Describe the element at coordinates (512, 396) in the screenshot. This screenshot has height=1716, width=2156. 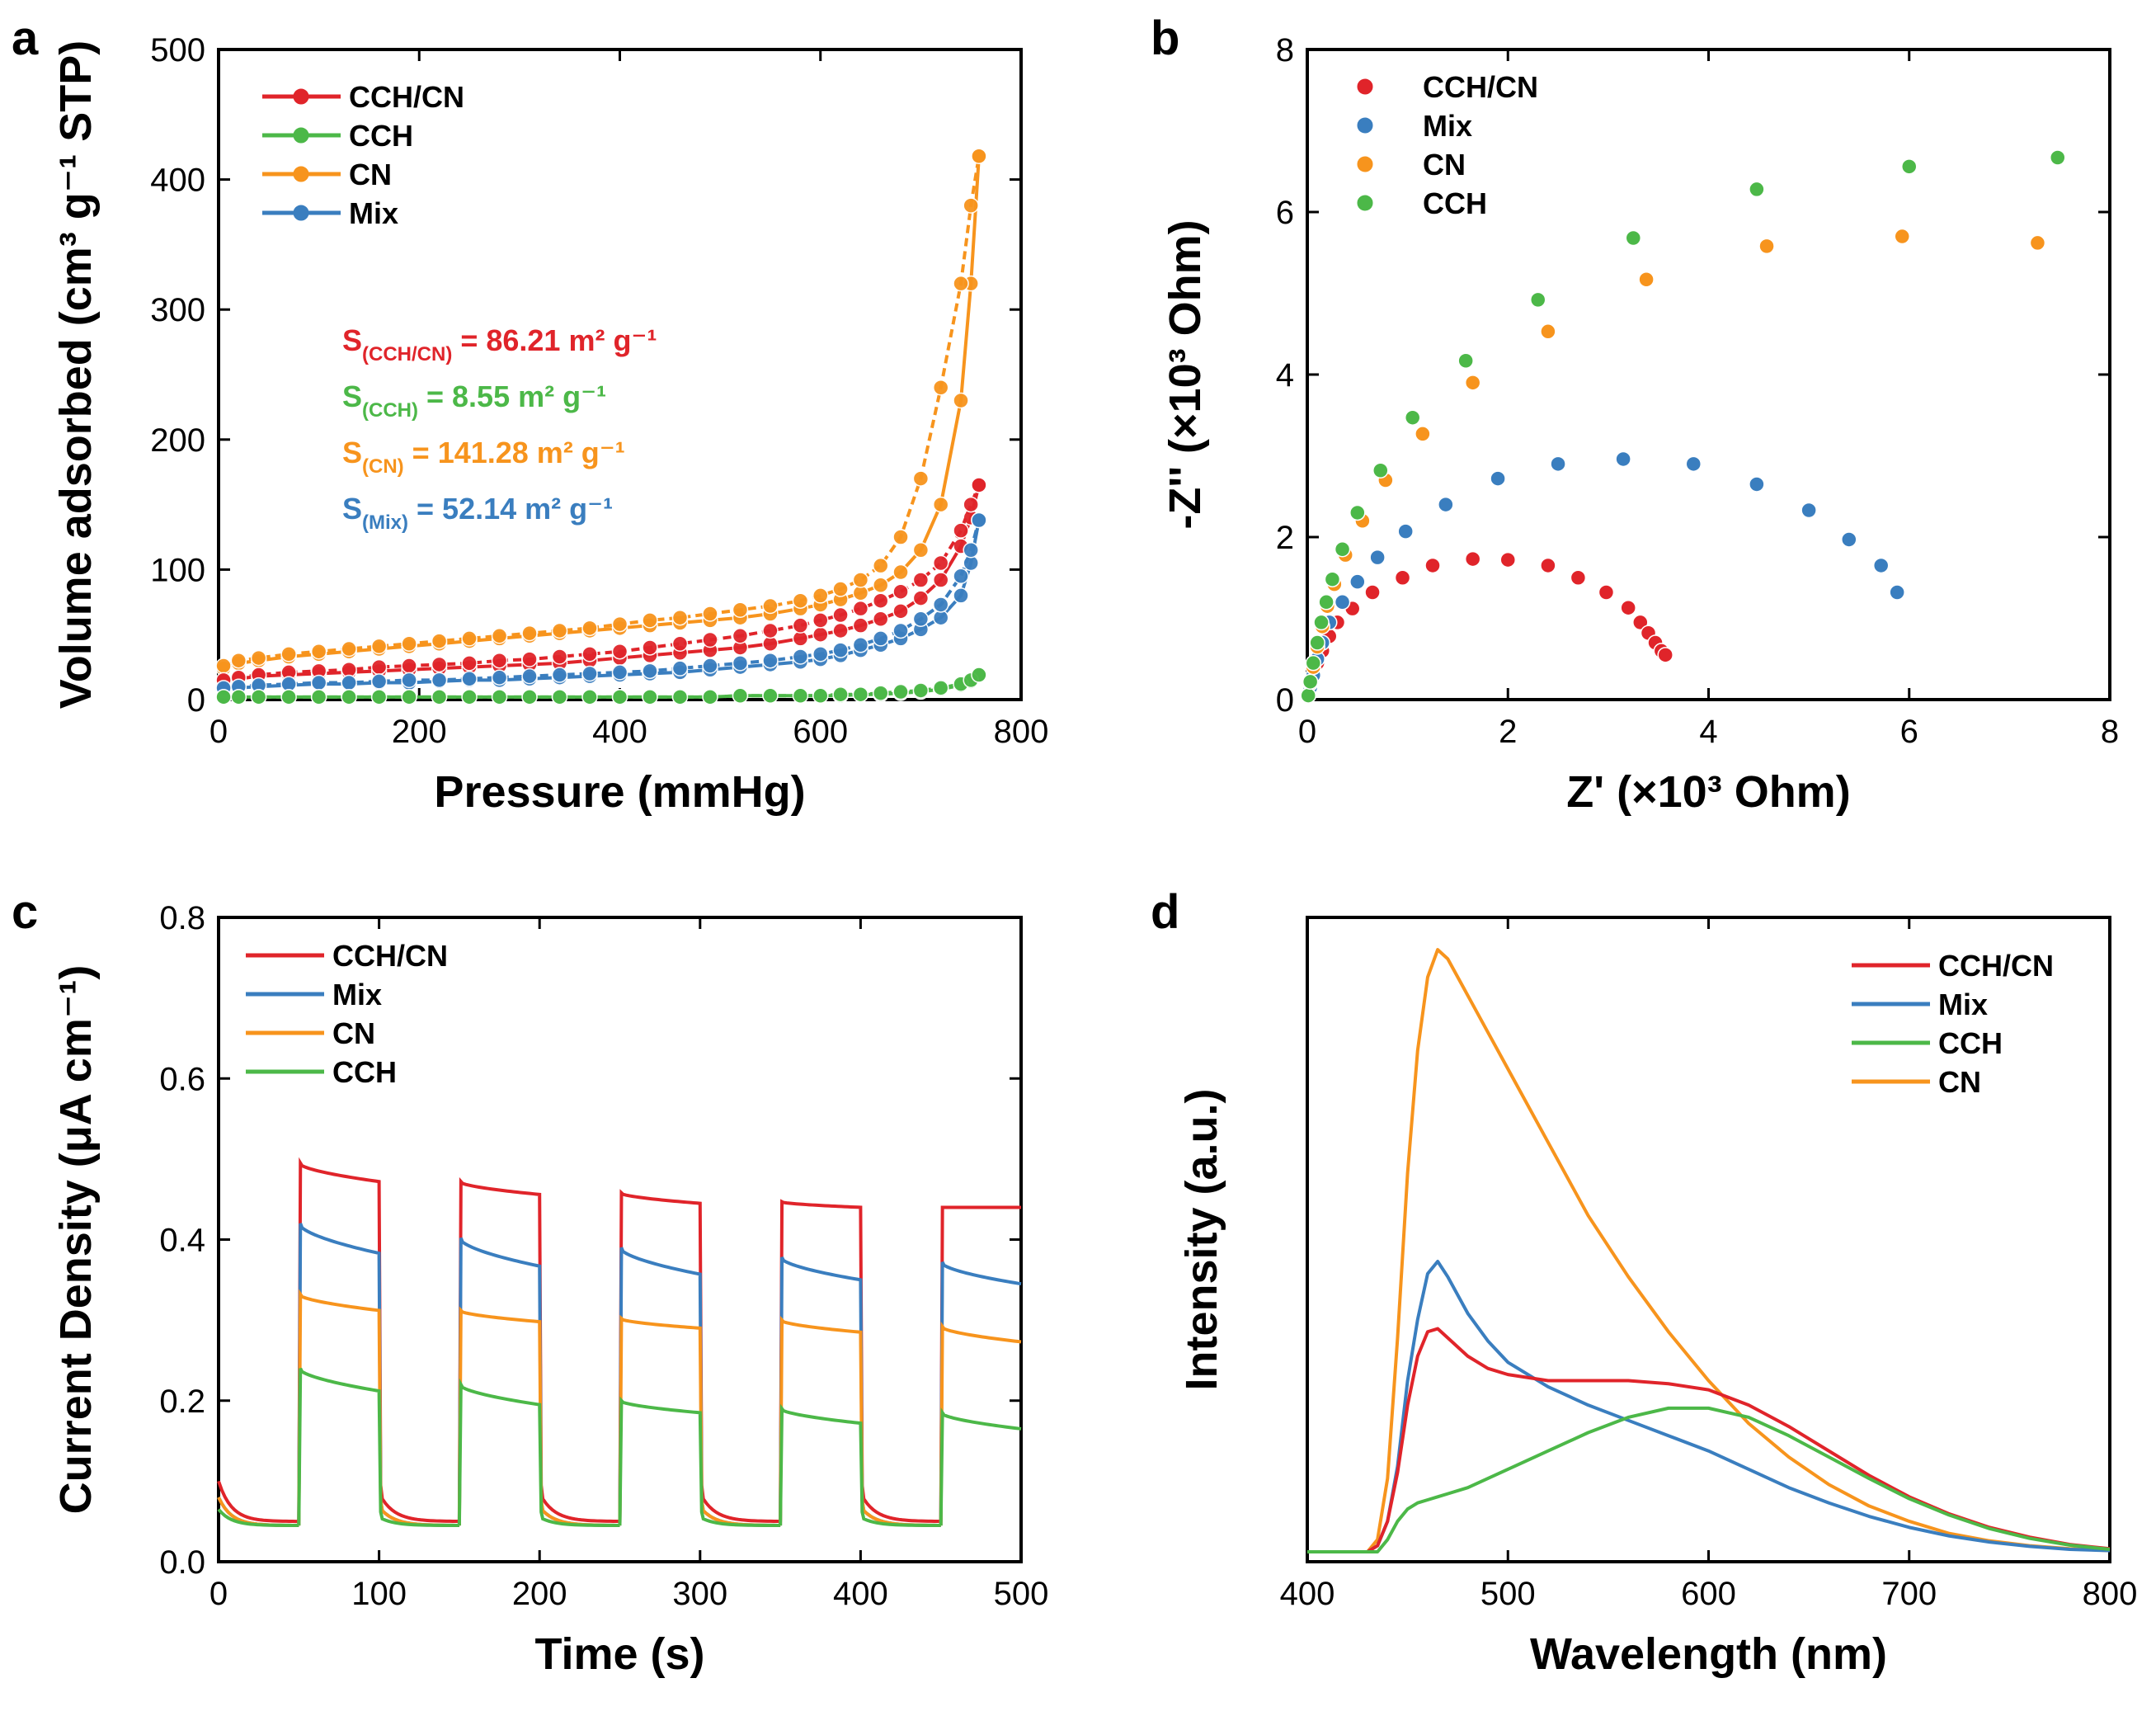
I see `annotation-value: = 8.55 m² g⁻¹` at that location.